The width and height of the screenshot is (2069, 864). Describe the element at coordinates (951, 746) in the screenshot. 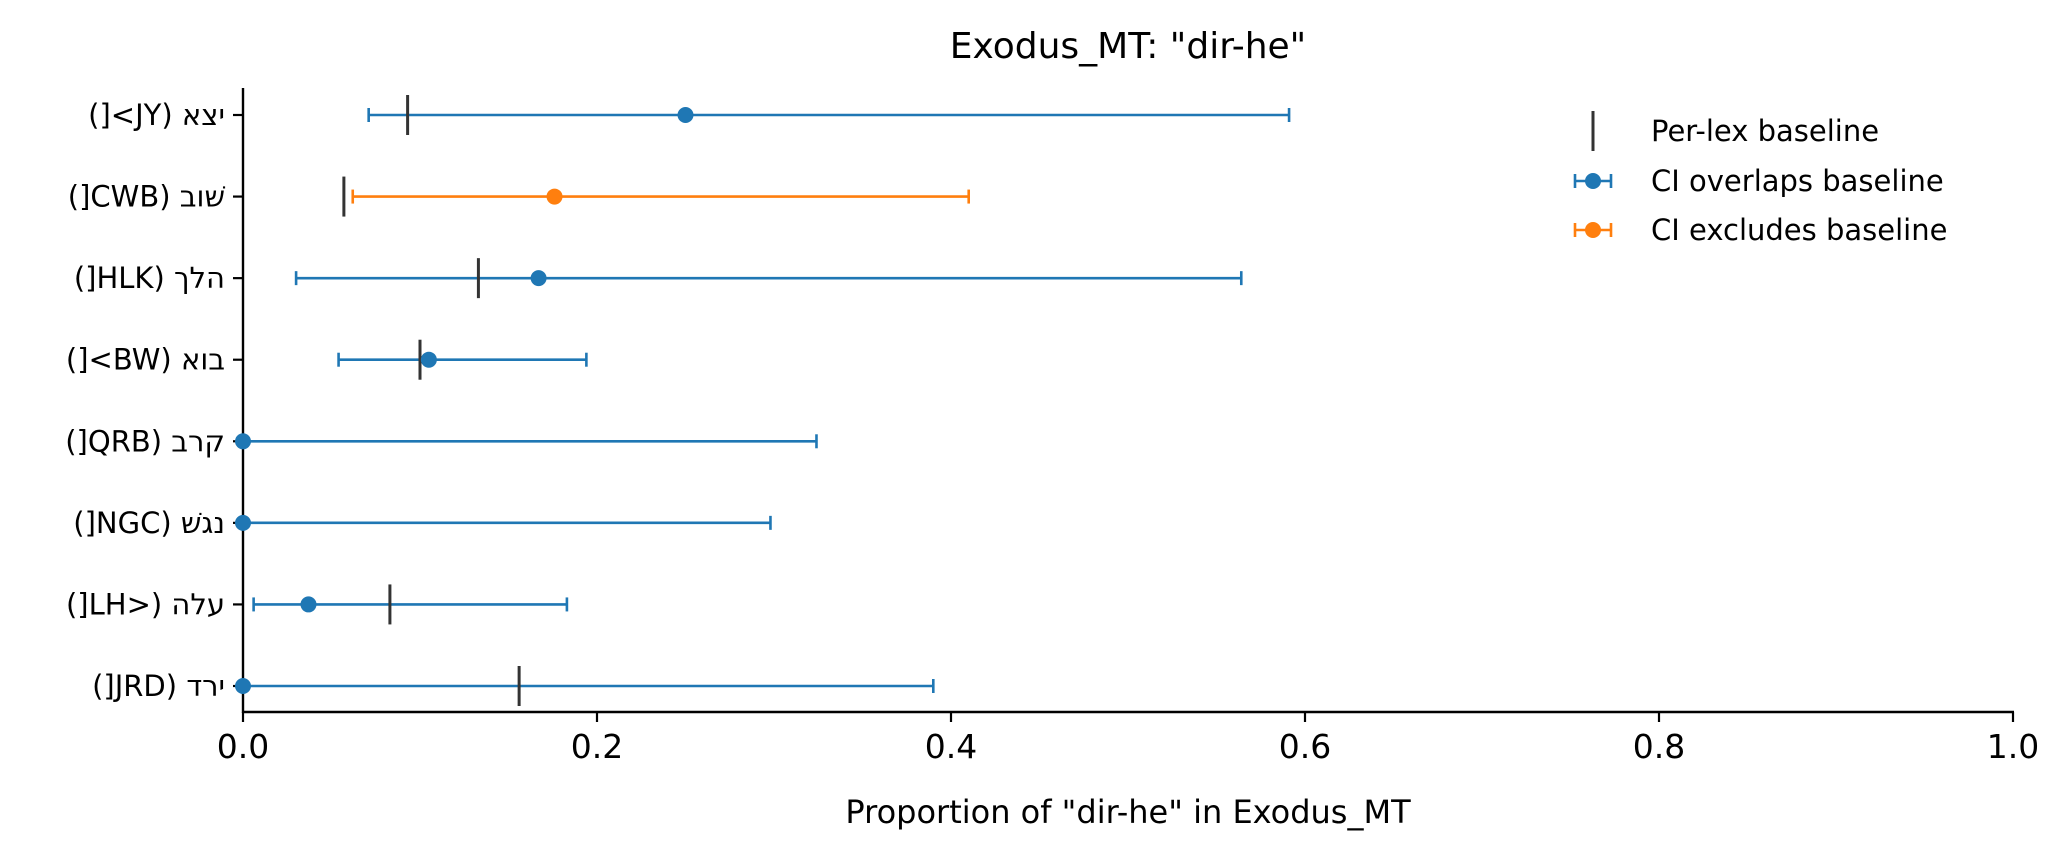

I see `x-tick-label: 0.4` at that location.